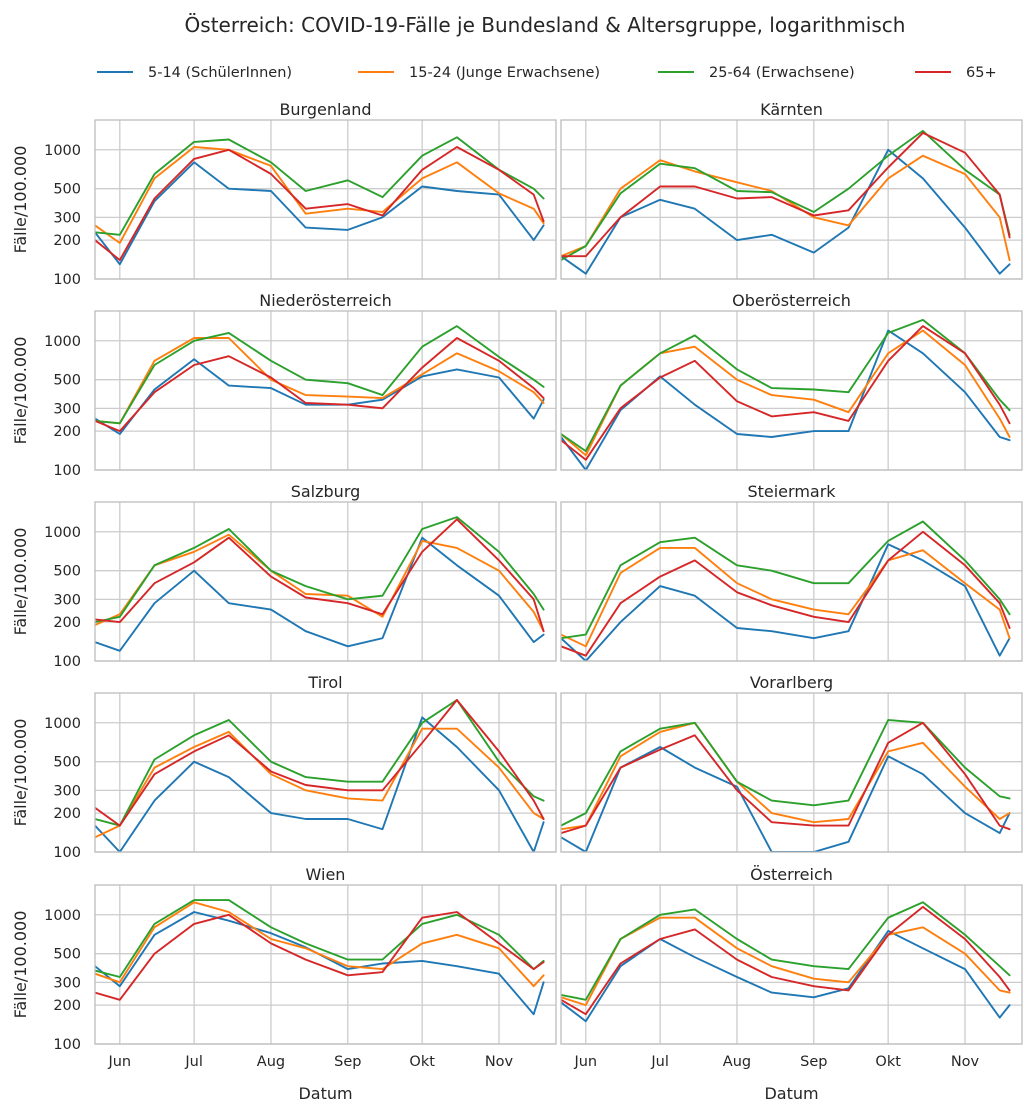 This screenshot has height=1115, width=1036. What do you see at coordinates (791, 109) in the screenshot?
I see `panel-title: Kärnten` at bounding box center [791, 109].